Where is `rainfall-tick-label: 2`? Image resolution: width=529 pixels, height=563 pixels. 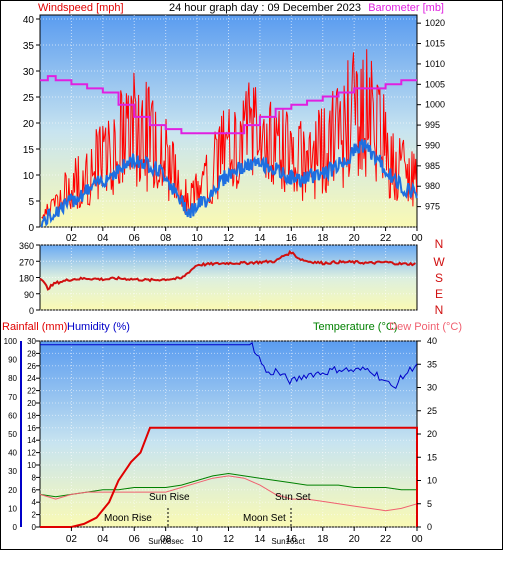 rainfall-tick-label: 2 is located at coordinates (34, 515).